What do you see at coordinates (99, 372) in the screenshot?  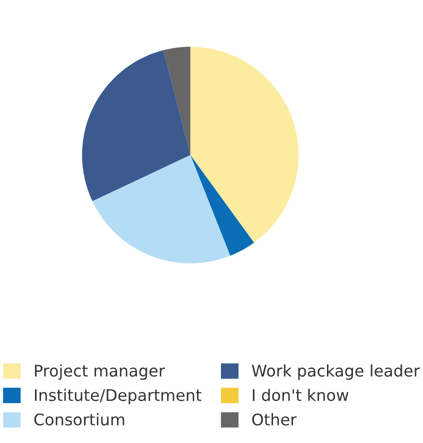 I see `legend-label: Project manager` at bounding box center [99, 372].